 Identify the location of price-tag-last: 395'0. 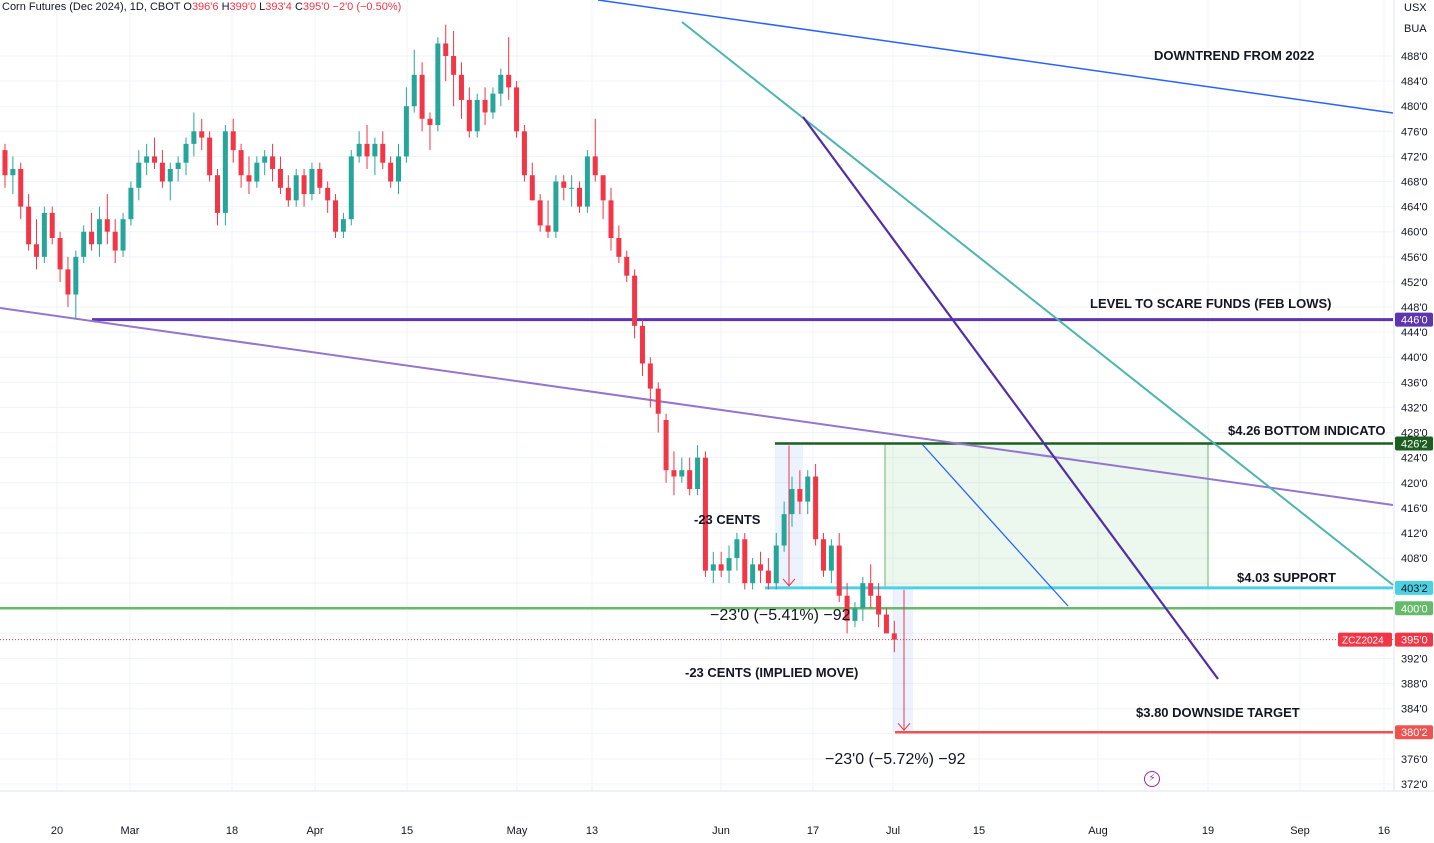
(1414, 641).